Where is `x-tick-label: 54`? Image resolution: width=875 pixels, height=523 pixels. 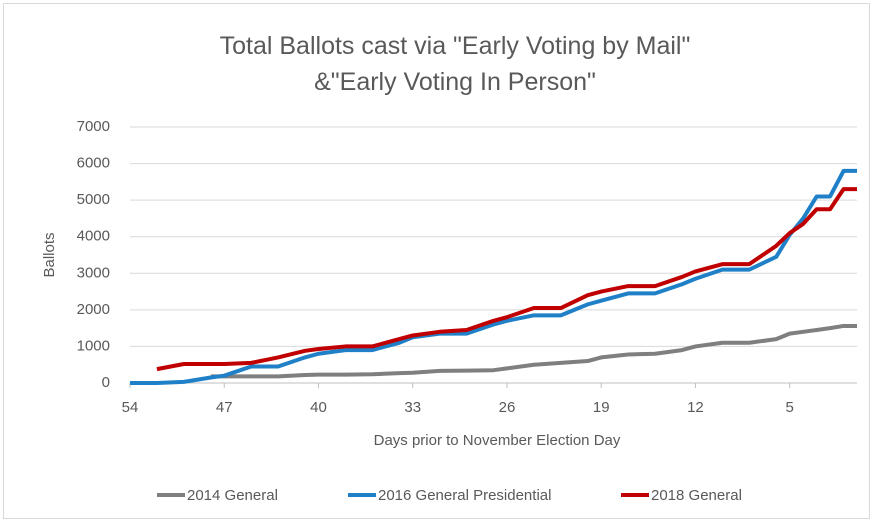 x-tick-label: 54 is located at coordinates (130, 407).